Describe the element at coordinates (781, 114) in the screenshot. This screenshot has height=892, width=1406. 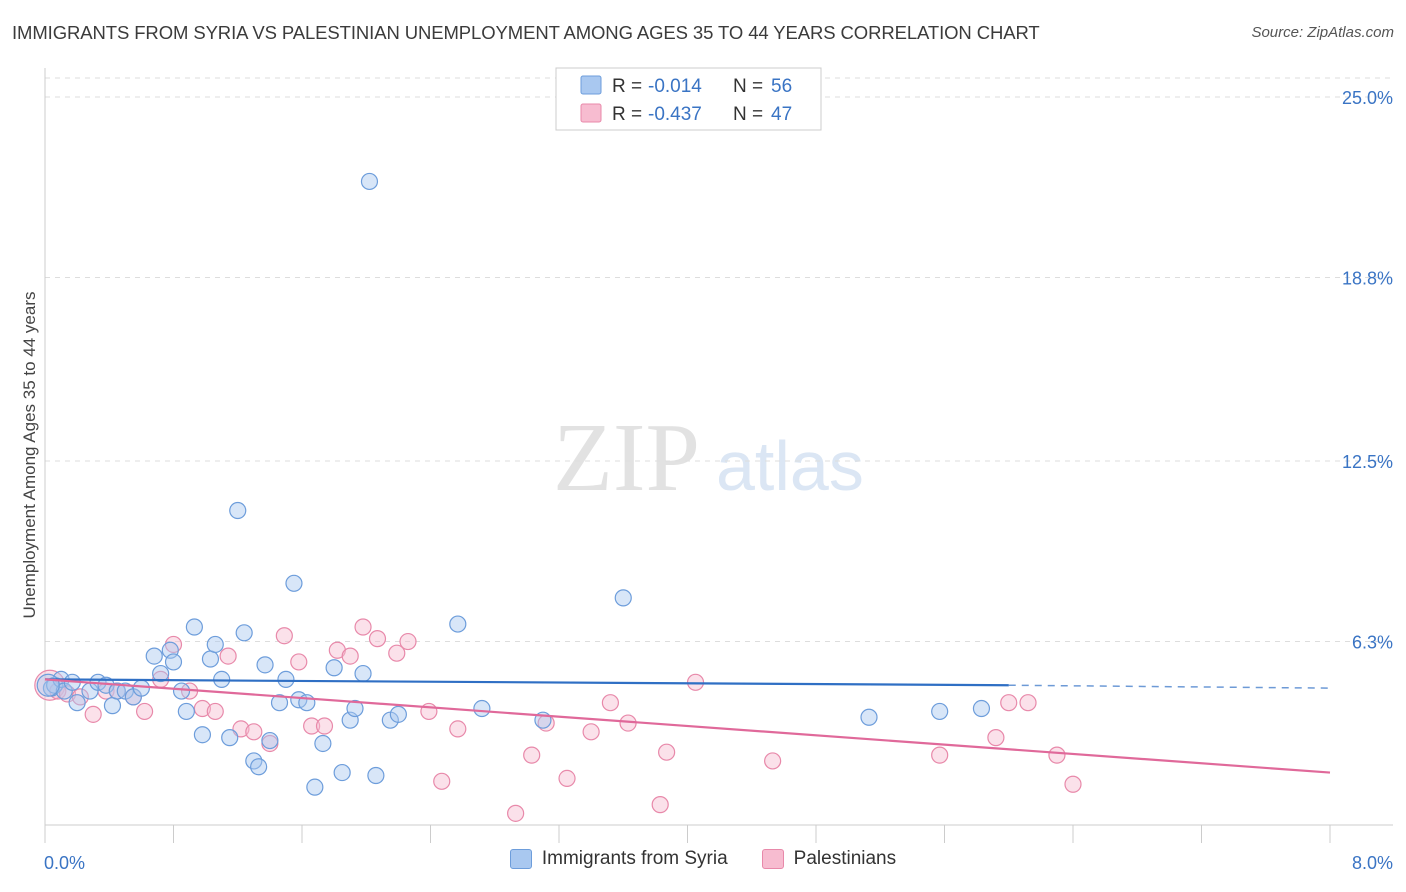
I see `stats-n-value-pal: 47` at that location.